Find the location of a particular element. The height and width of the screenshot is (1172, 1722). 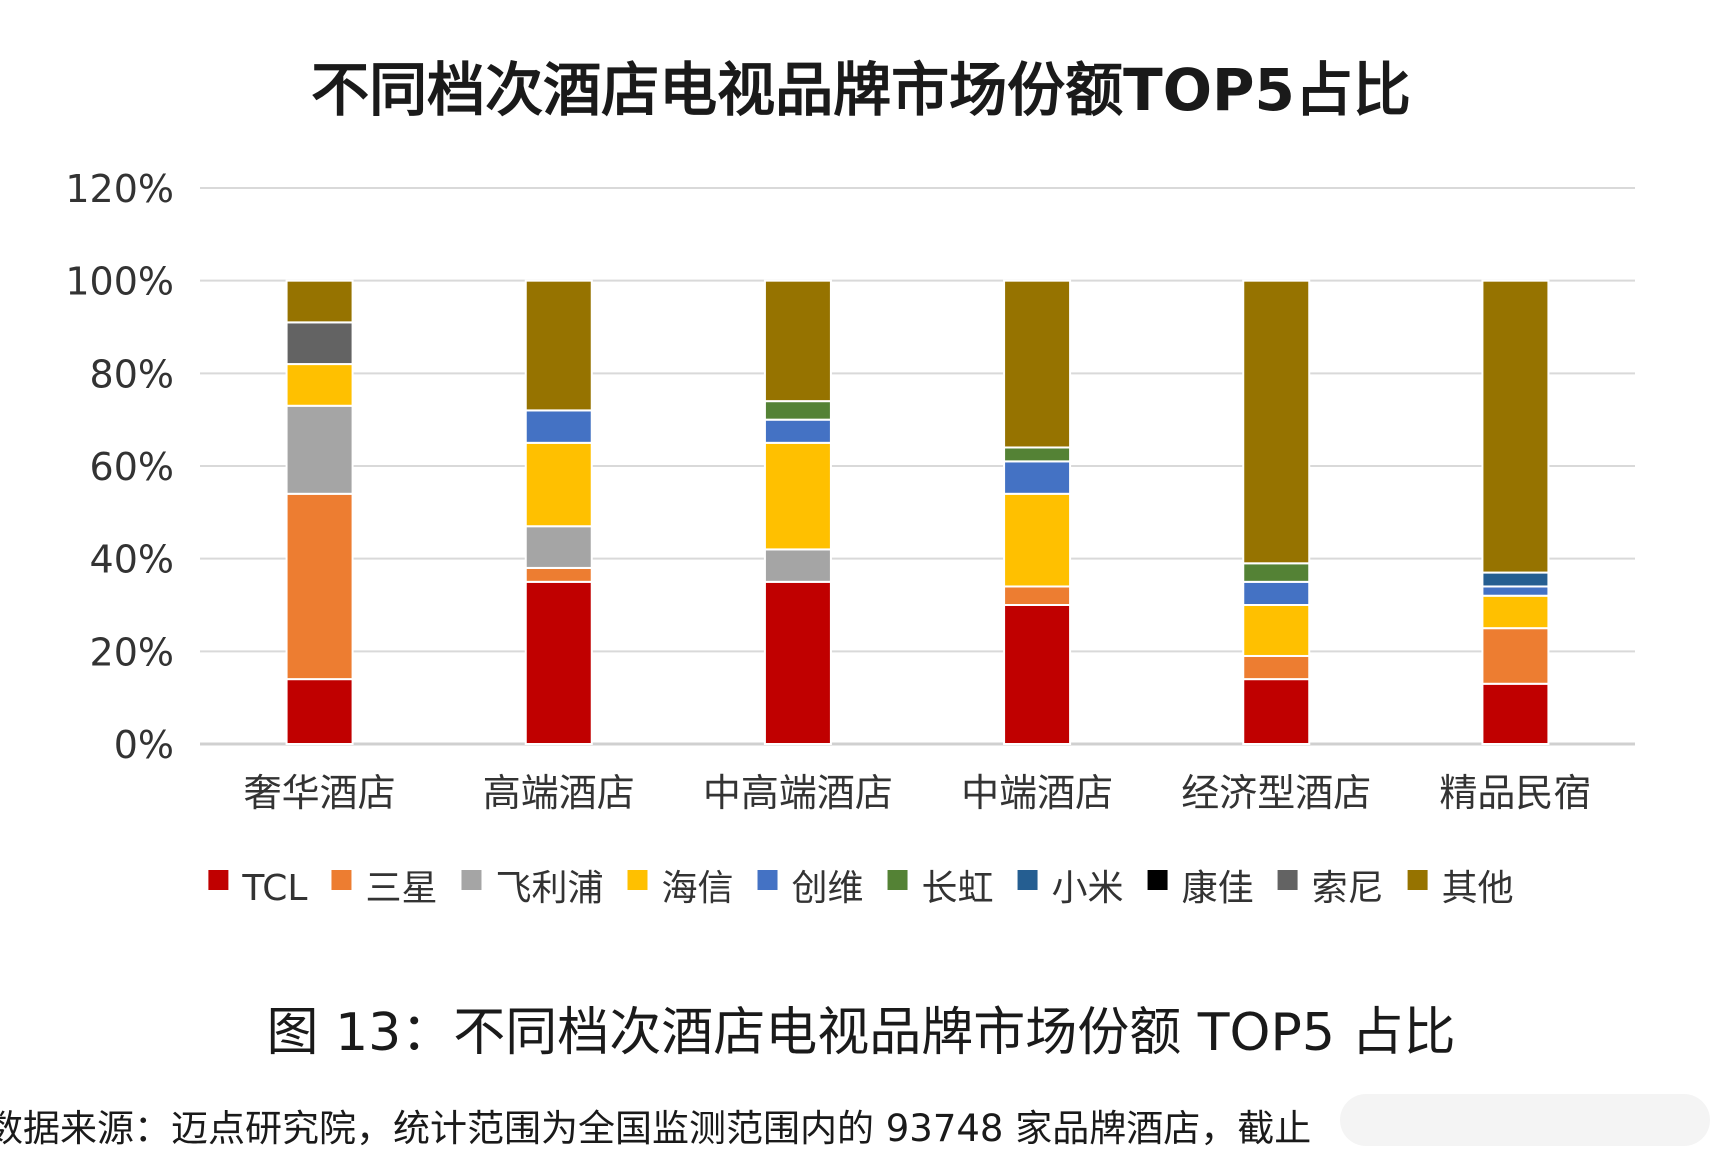

legend-label: 小米 is located at coordinates (1088, 888).